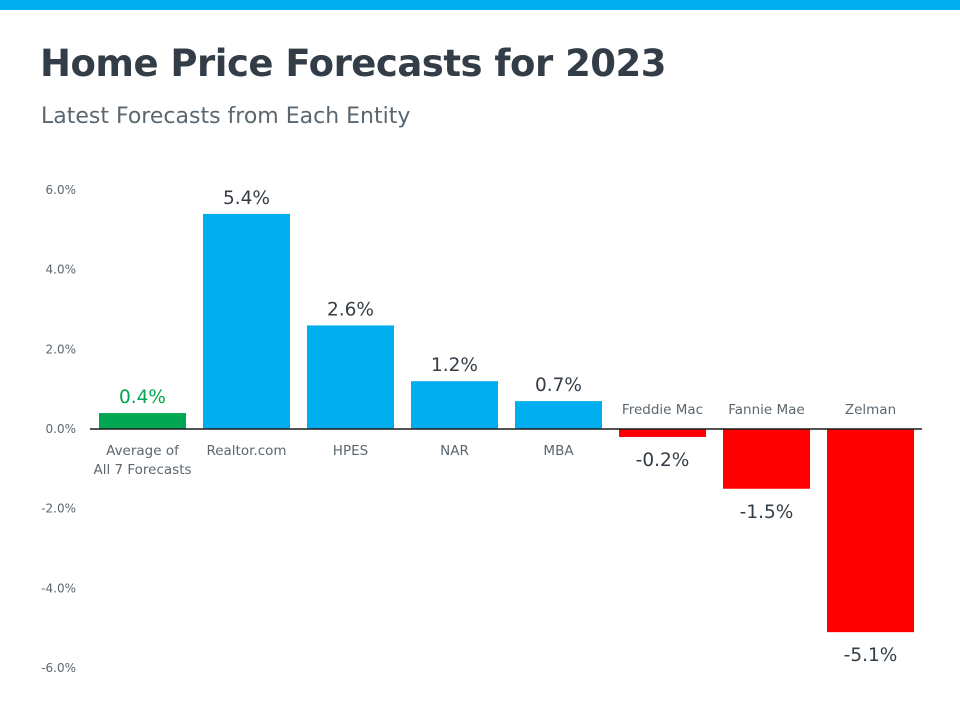 This screenshot has width=960, height=720. Describe the element at coordinates (558, 385) in the screenshot. I see `value-label: 0.7%` at that location.